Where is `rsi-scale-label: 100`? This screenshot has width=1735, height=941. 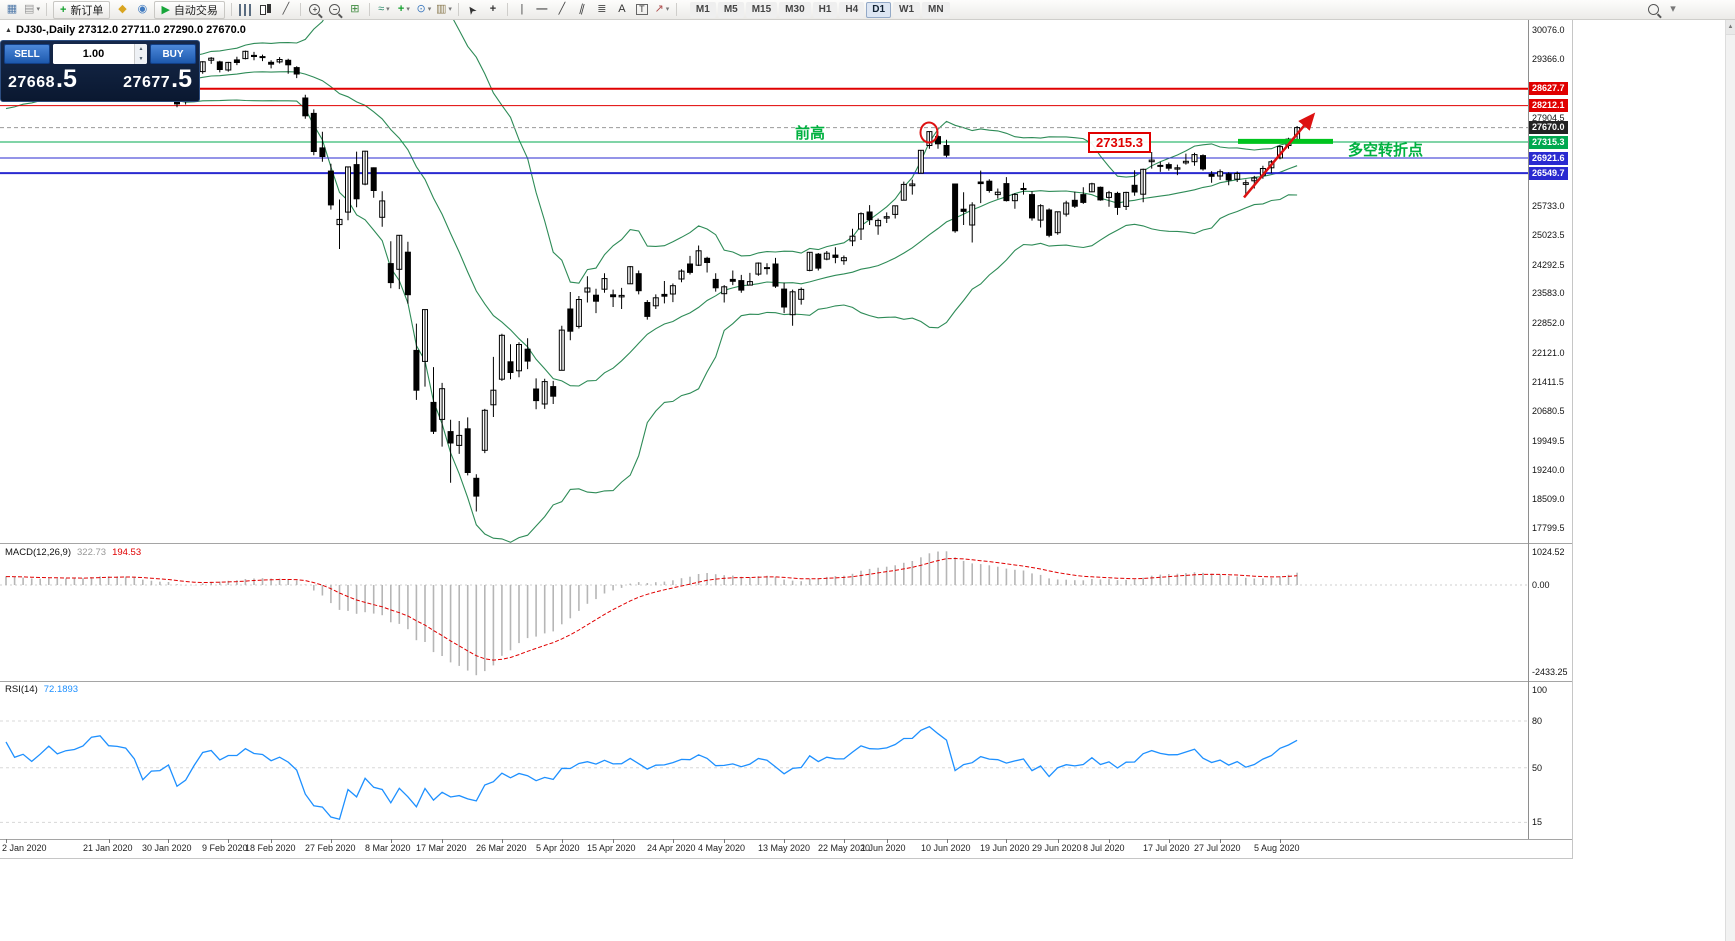 rsi-scale-label: 100 is located at coordinates (1540, 689).